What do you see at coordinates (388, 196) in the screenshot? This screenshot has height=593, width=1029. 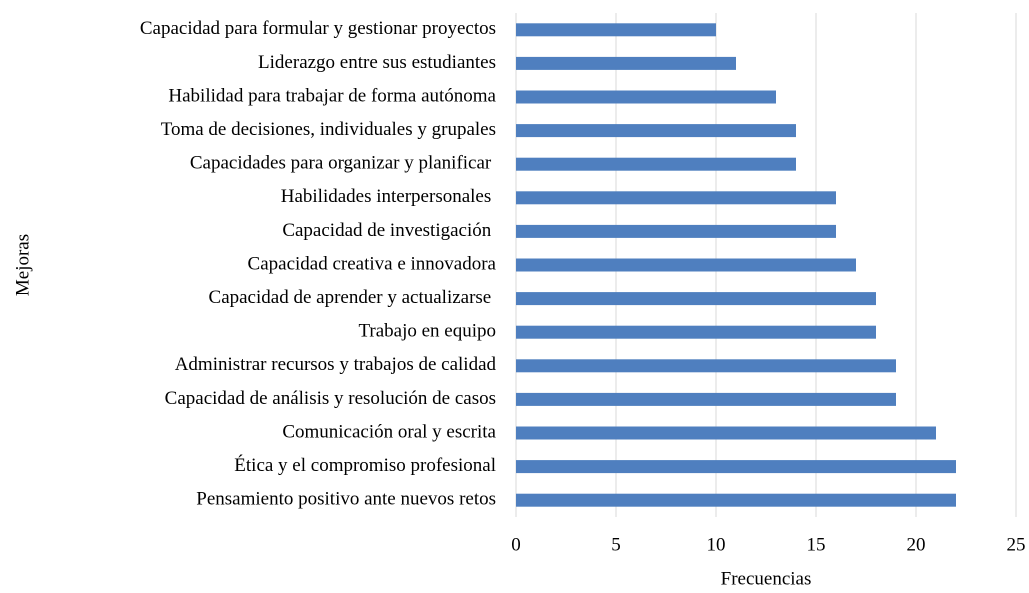 I see `y-tick-label: Habilidades interpersonales` at bounding box center [388, 196].